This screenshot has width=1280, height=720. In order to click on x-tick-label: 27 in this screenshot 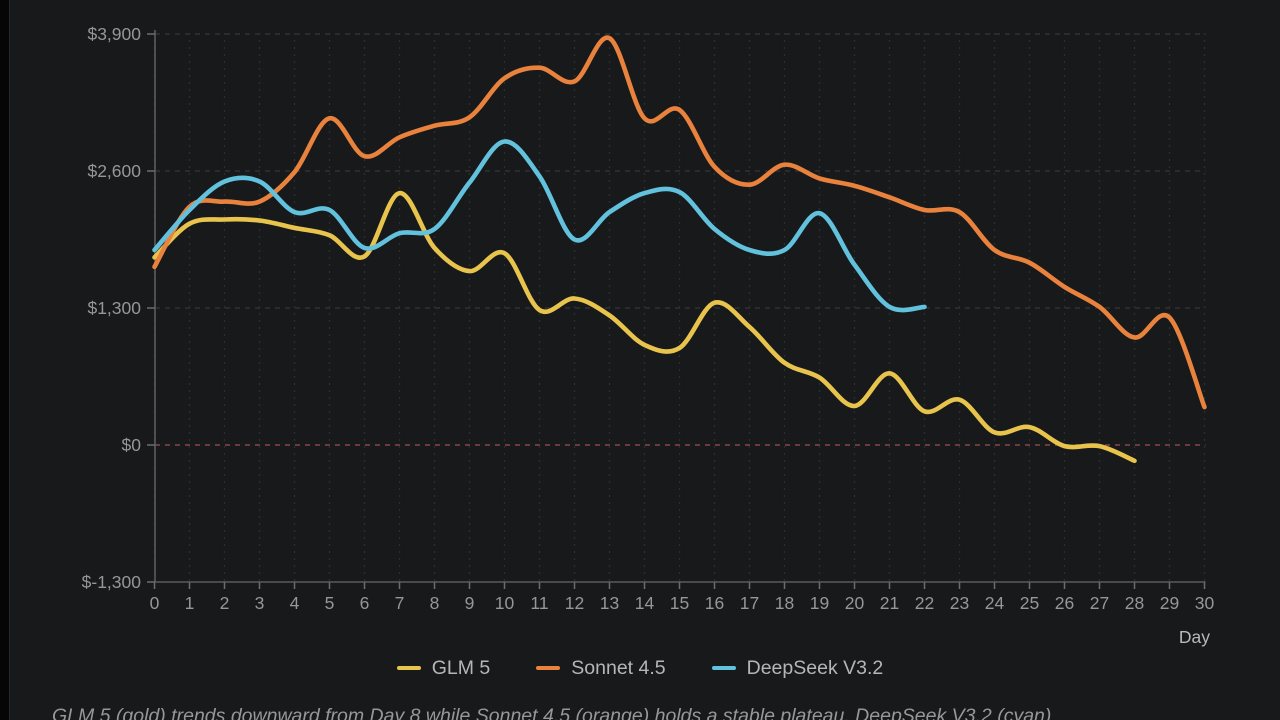, I will do `click(1099, 603)`.